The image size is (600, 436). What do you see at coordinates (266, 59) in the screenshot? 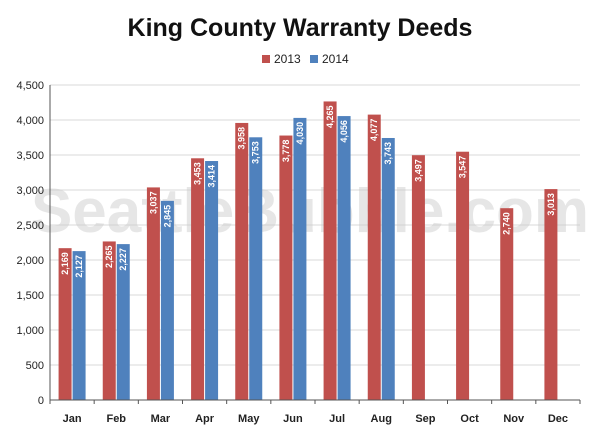
I see `legend-swatch-2013` at bounding box center [266, 59].